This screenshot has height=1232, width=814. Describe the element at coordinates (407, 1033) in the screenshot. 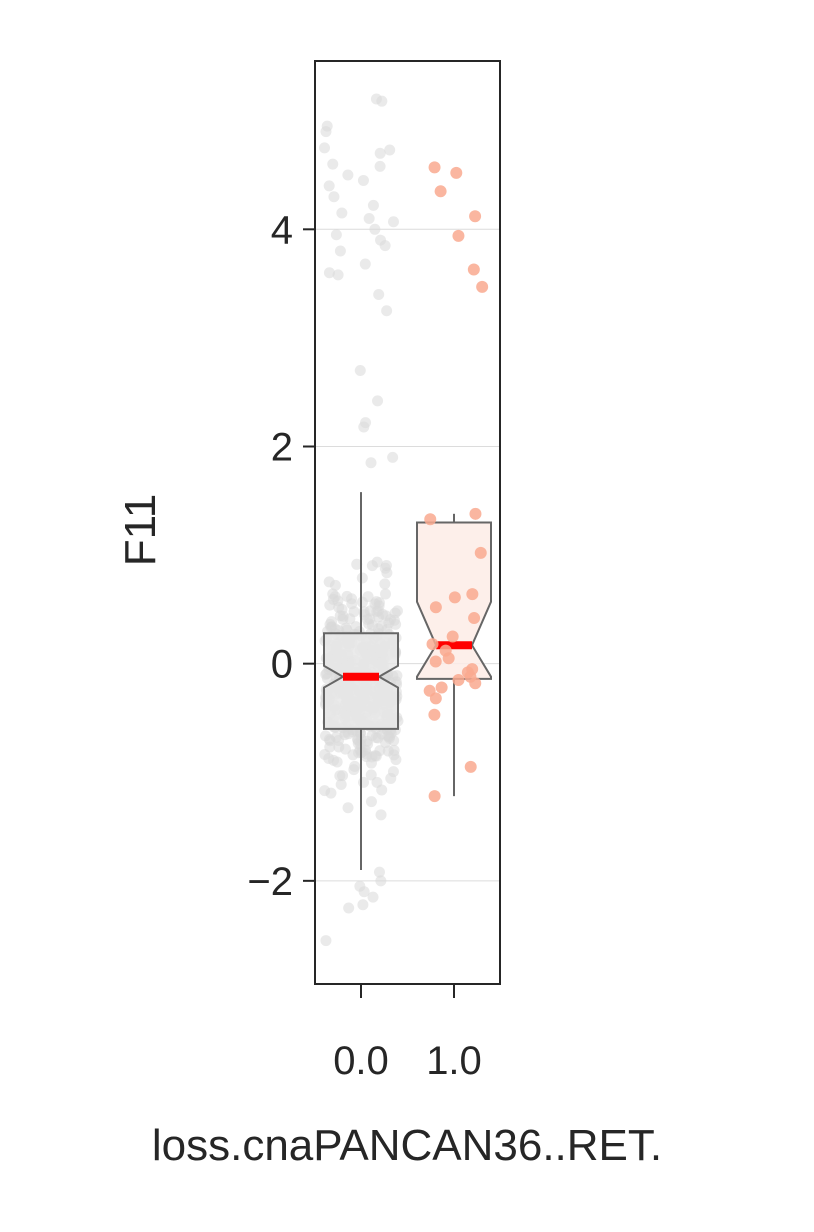

I see `x-axis: 0.0 1.0` at that location.